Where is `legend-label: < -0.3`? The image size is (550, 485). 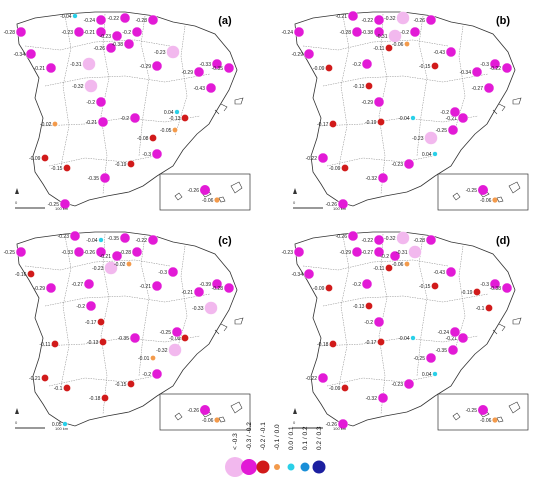 legend-label: < -0.3 is located at coordinates (235, 441).